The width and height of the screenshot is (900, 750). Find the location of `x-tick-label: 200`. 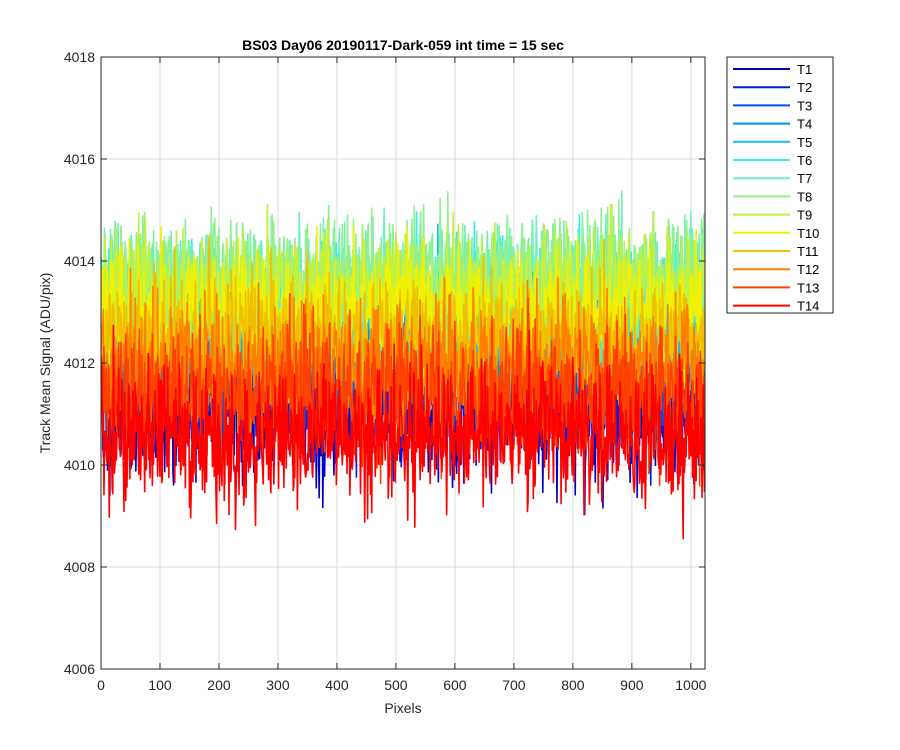

x-tick-label: 200 is located at coordinates (219, 685).